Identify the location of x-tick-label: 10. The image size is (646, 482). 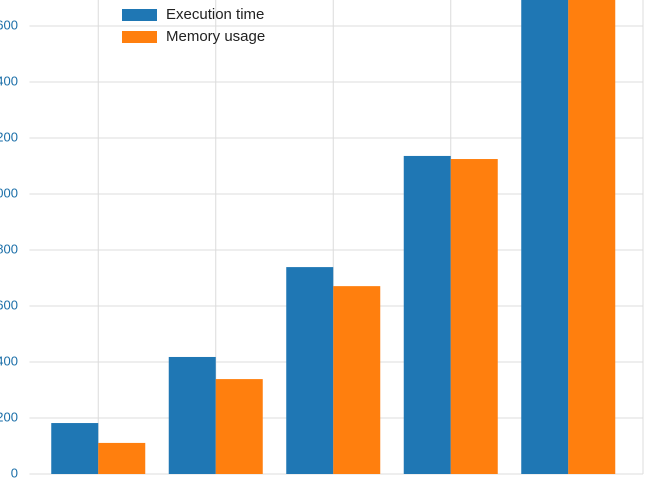
(98, 480).